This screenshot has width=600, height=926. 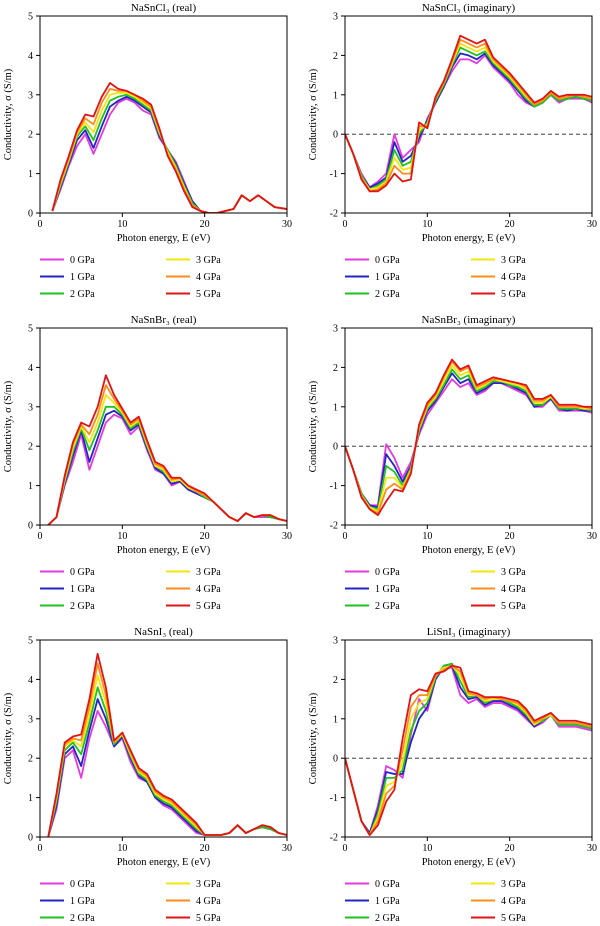 I want to click on legend-label: 0 GPa, so click(x=387, y=572).